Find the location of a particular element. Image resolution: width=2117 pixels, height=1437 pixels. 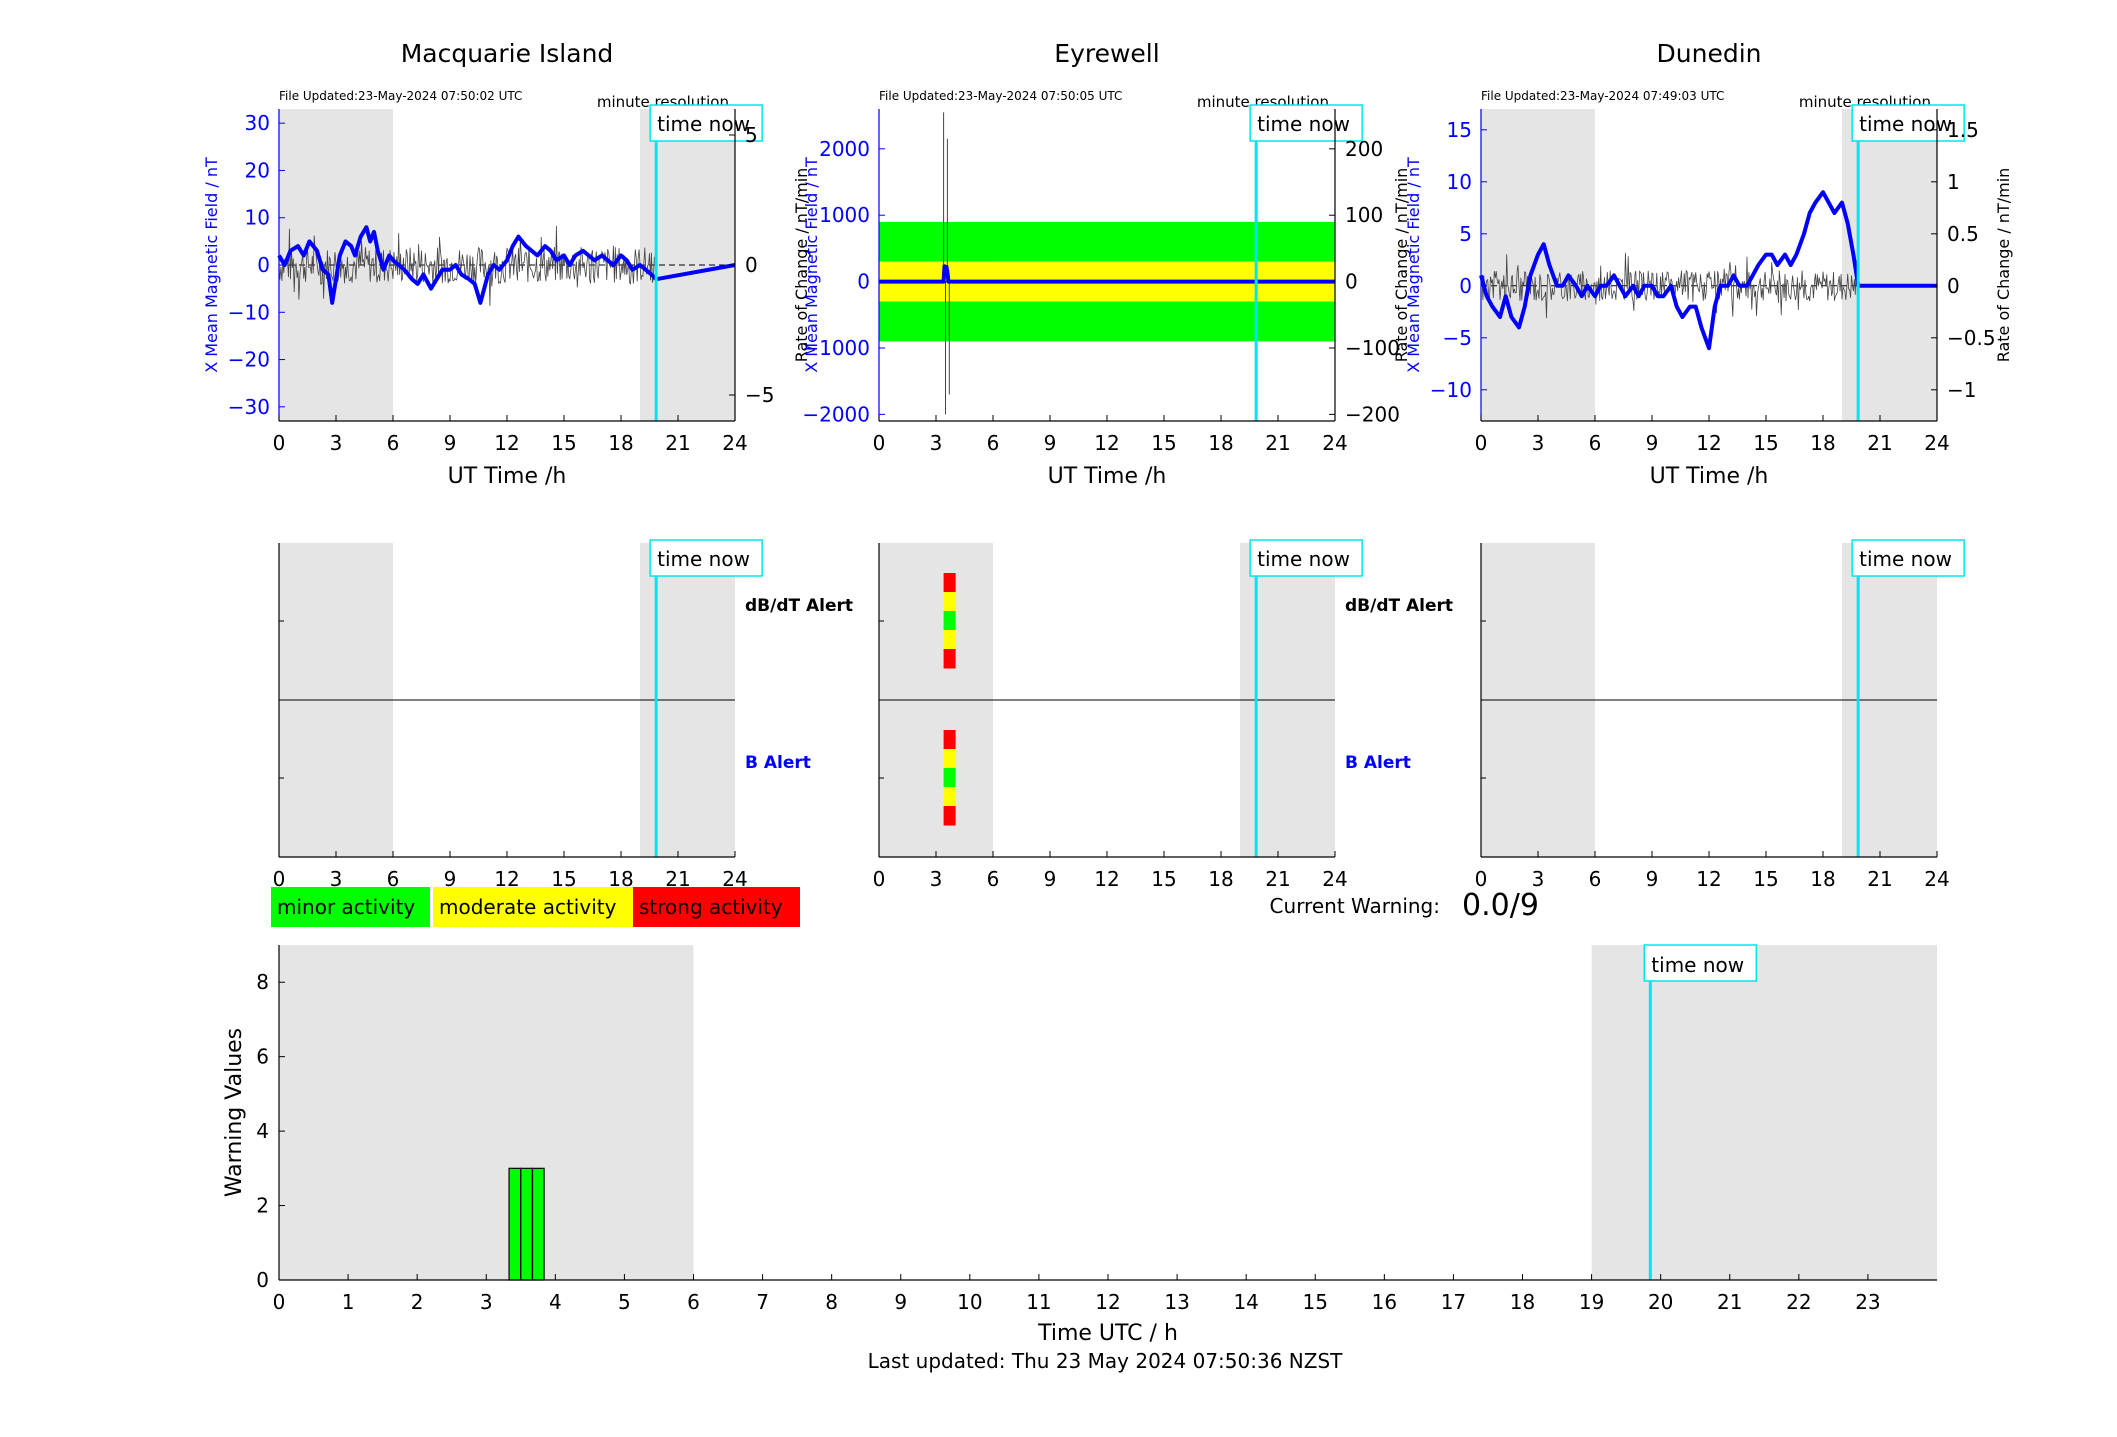

file-updated-label: File Updated:23-May-2024 07:49:03 UTC is located at coordinates (1602, 96).